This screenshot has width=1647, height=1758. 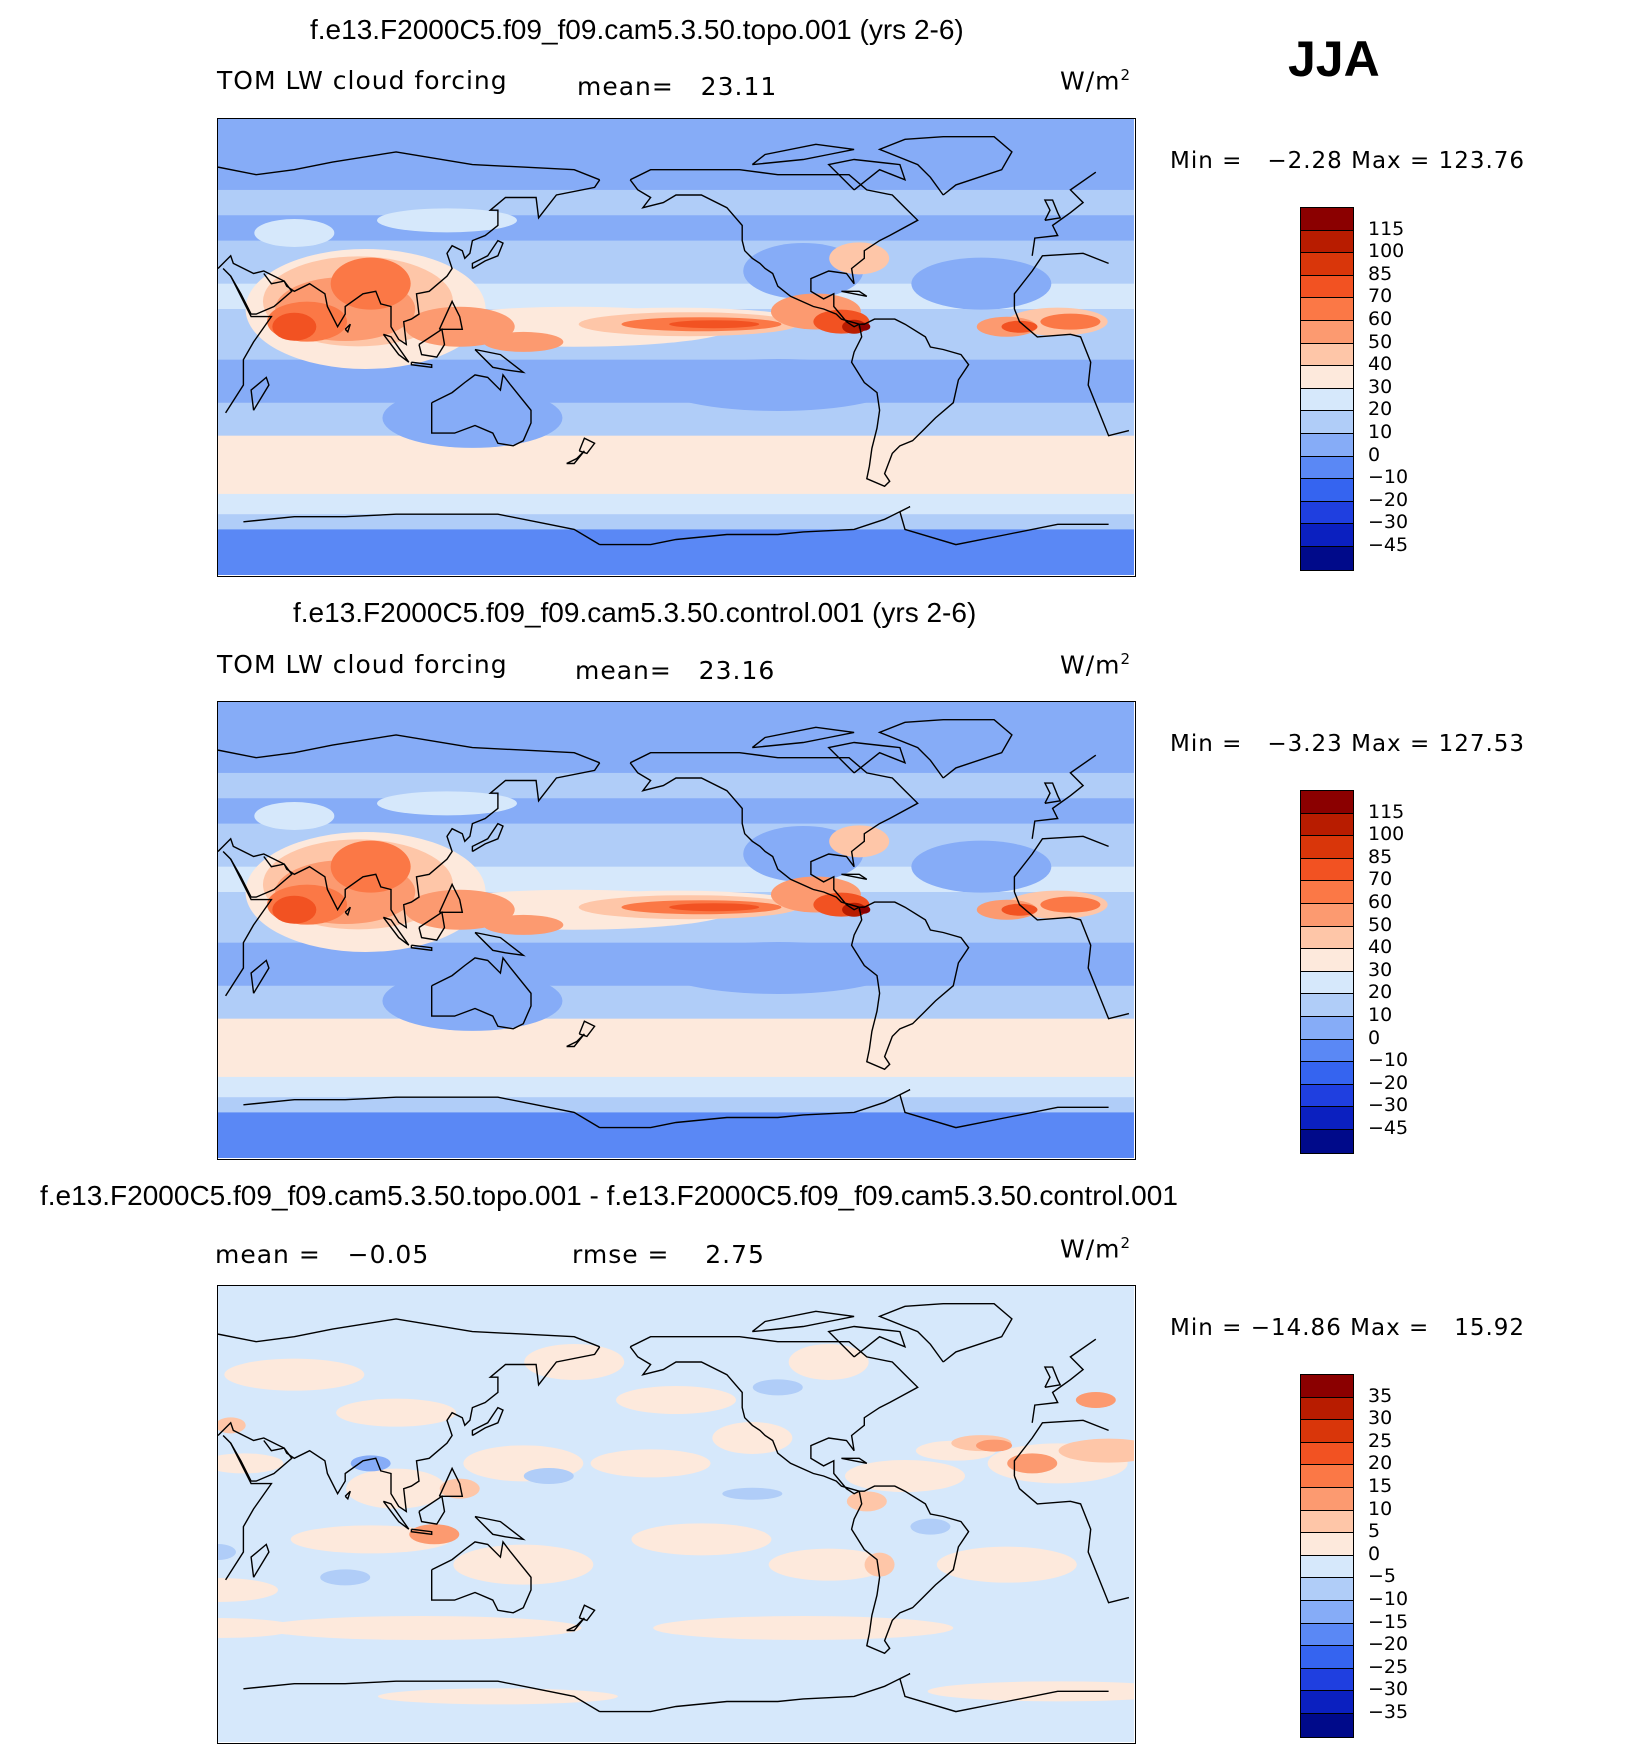 I want to click on panel2-units-base: W/m, so click(x=1090, y=665).